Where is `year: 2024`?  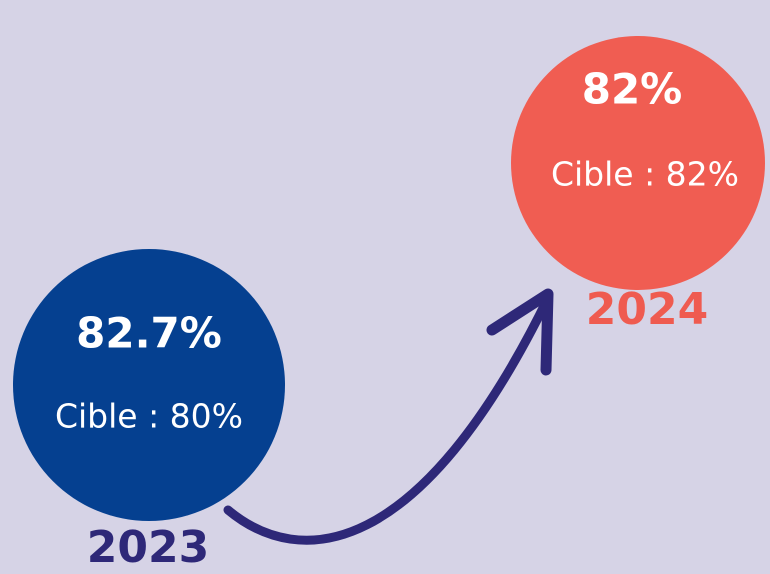 year: 2024 is located at coordinates (647, 309).